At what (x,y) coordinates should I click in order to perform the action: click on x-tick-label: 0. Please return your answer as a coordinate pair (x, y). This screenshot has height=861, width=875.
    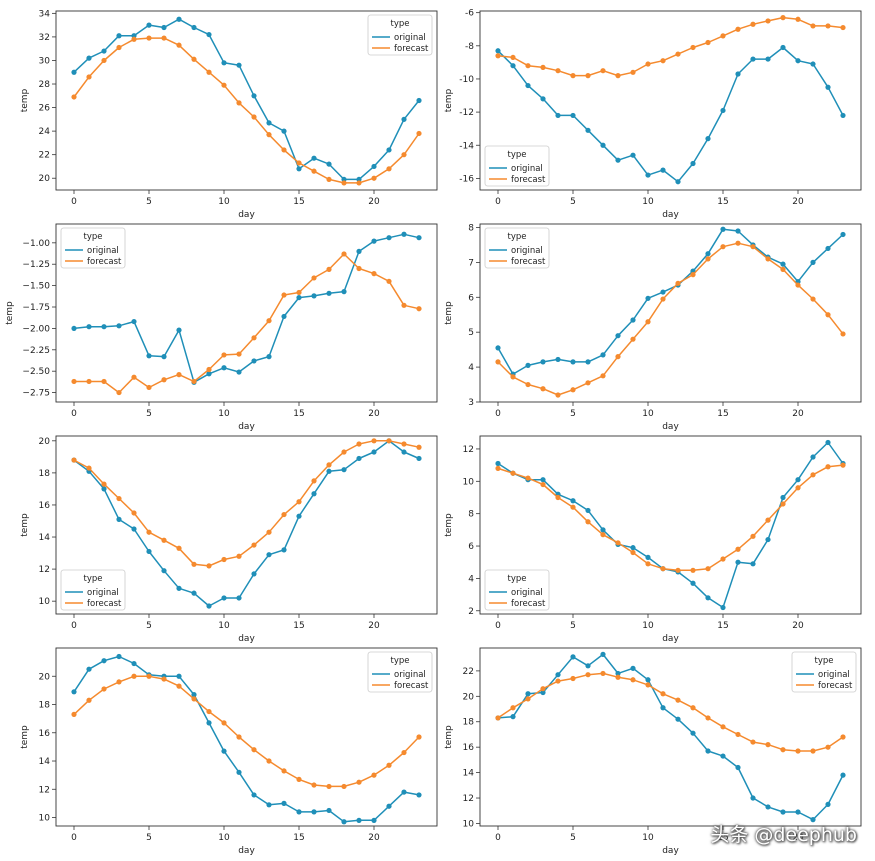
    Looking at the image, I should click on (498, 202).